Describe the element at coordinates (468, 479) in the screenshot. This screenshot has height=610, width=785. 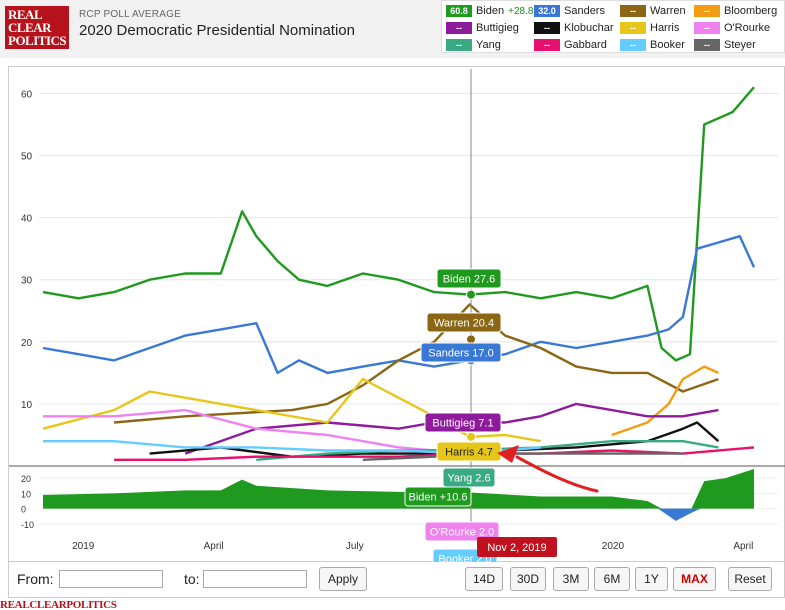
I see `tooltip-label: Yang 2.6` at that location.